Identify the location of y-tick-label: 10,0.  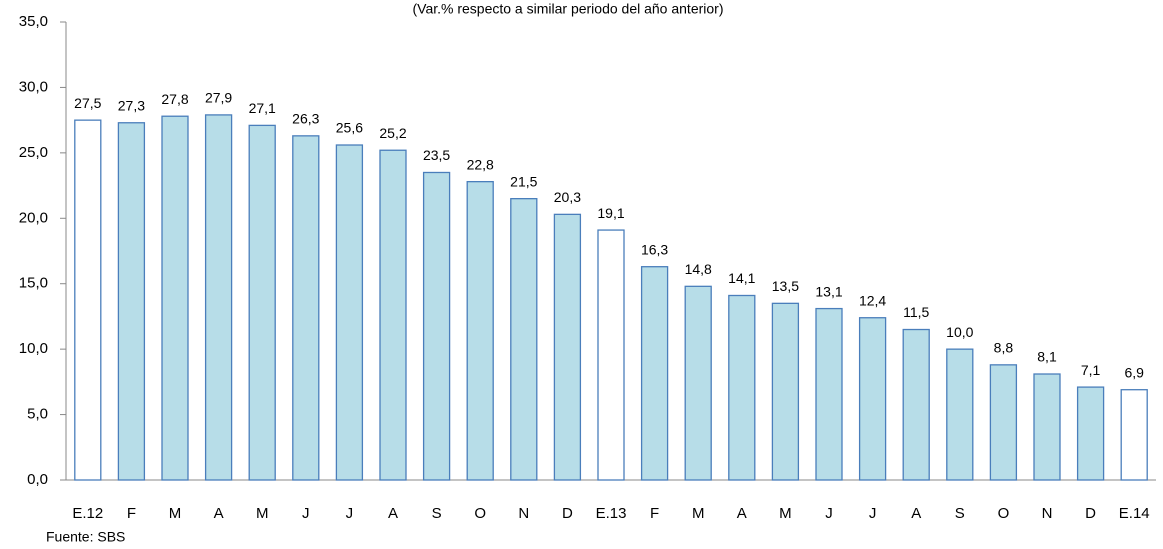
(33, 348).